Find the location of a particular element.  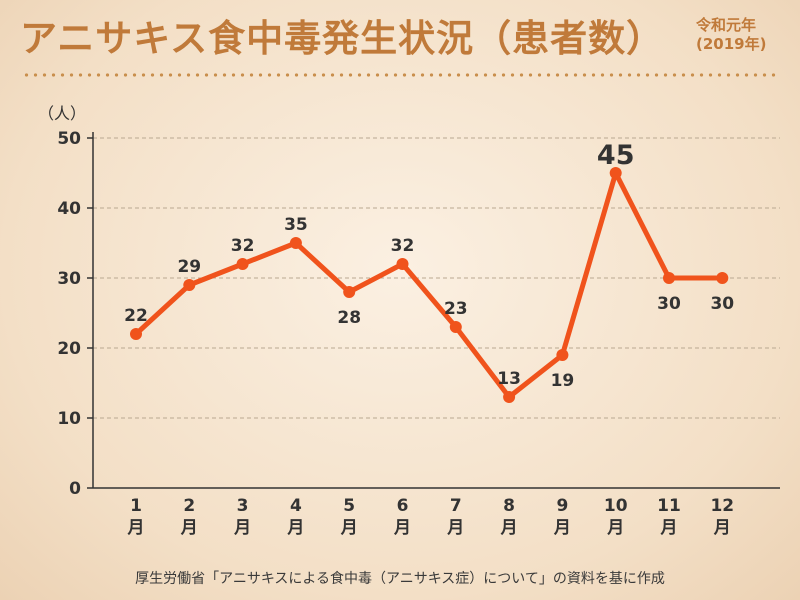

x-tick-label-number: 5 is located at coordinates (349, 506).